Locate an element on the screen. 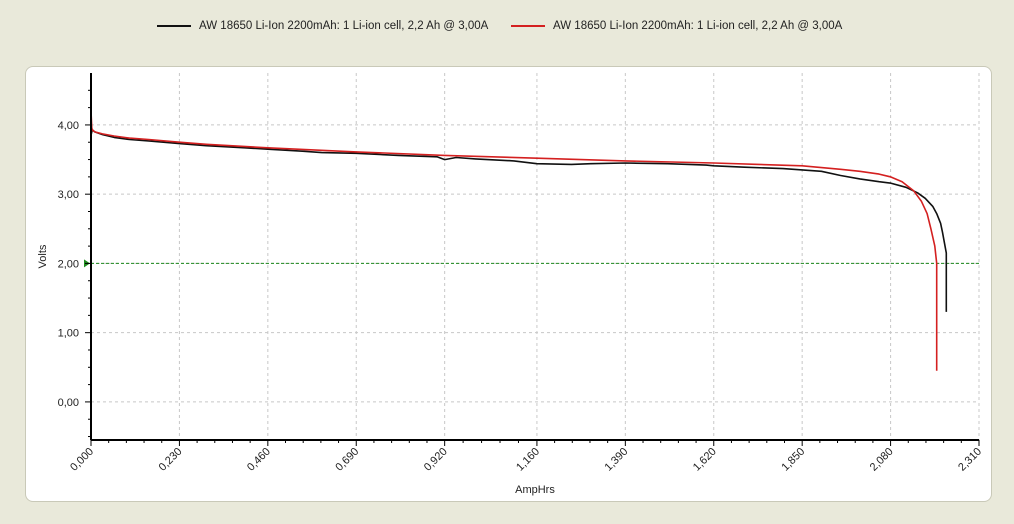 This screenshot has height=524, width=1014. legend-swatch-black is located at coordinates (174, 26).